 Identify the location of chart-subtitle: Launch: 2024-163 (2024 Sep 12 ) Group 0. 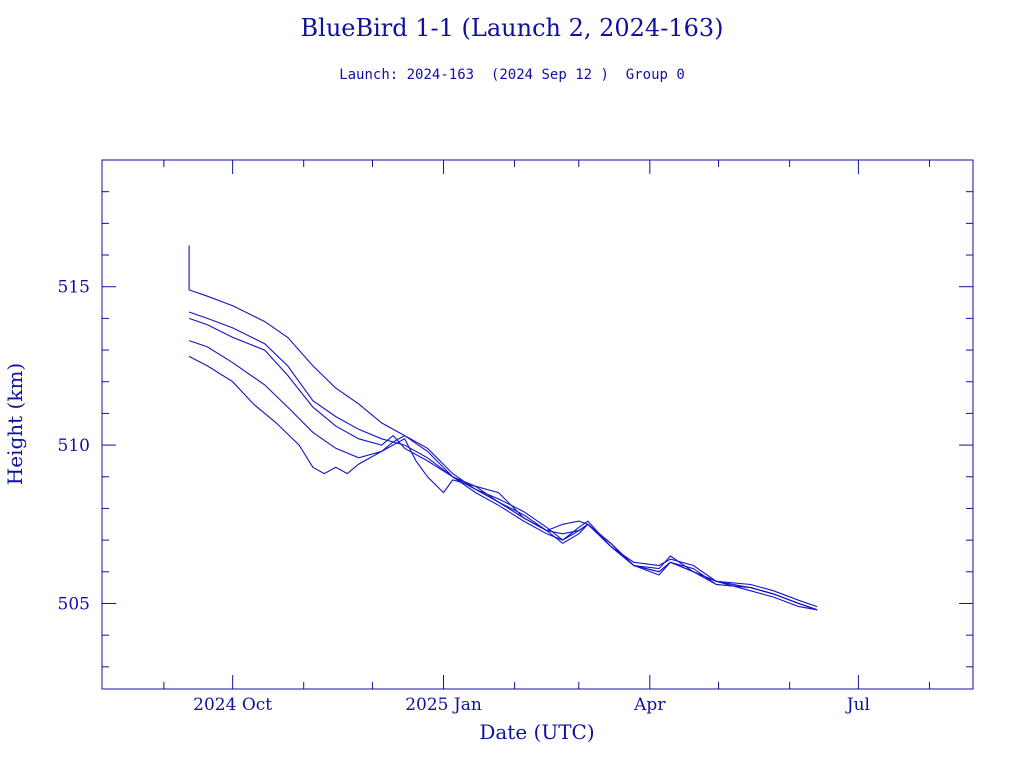
(512, 75).